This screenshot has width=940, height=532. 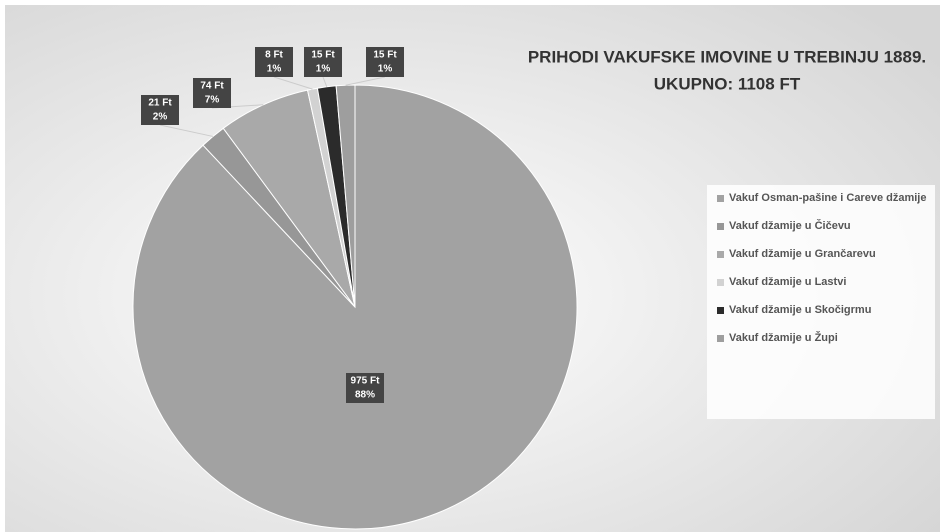 What do you see at coordinates (828, 198) in the screenshot?
I see `legend-label: Vakuf Osman-pašine i Careve džamije` at bounding box center [828, 198].